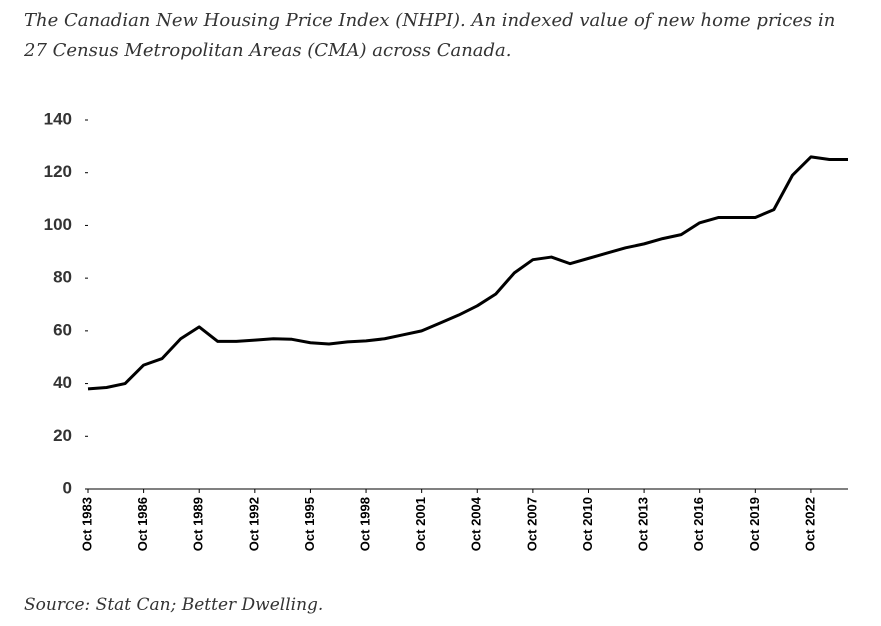 The image size is (881, 626). I want to click on y-tick-label: 20, so click(62, 435).